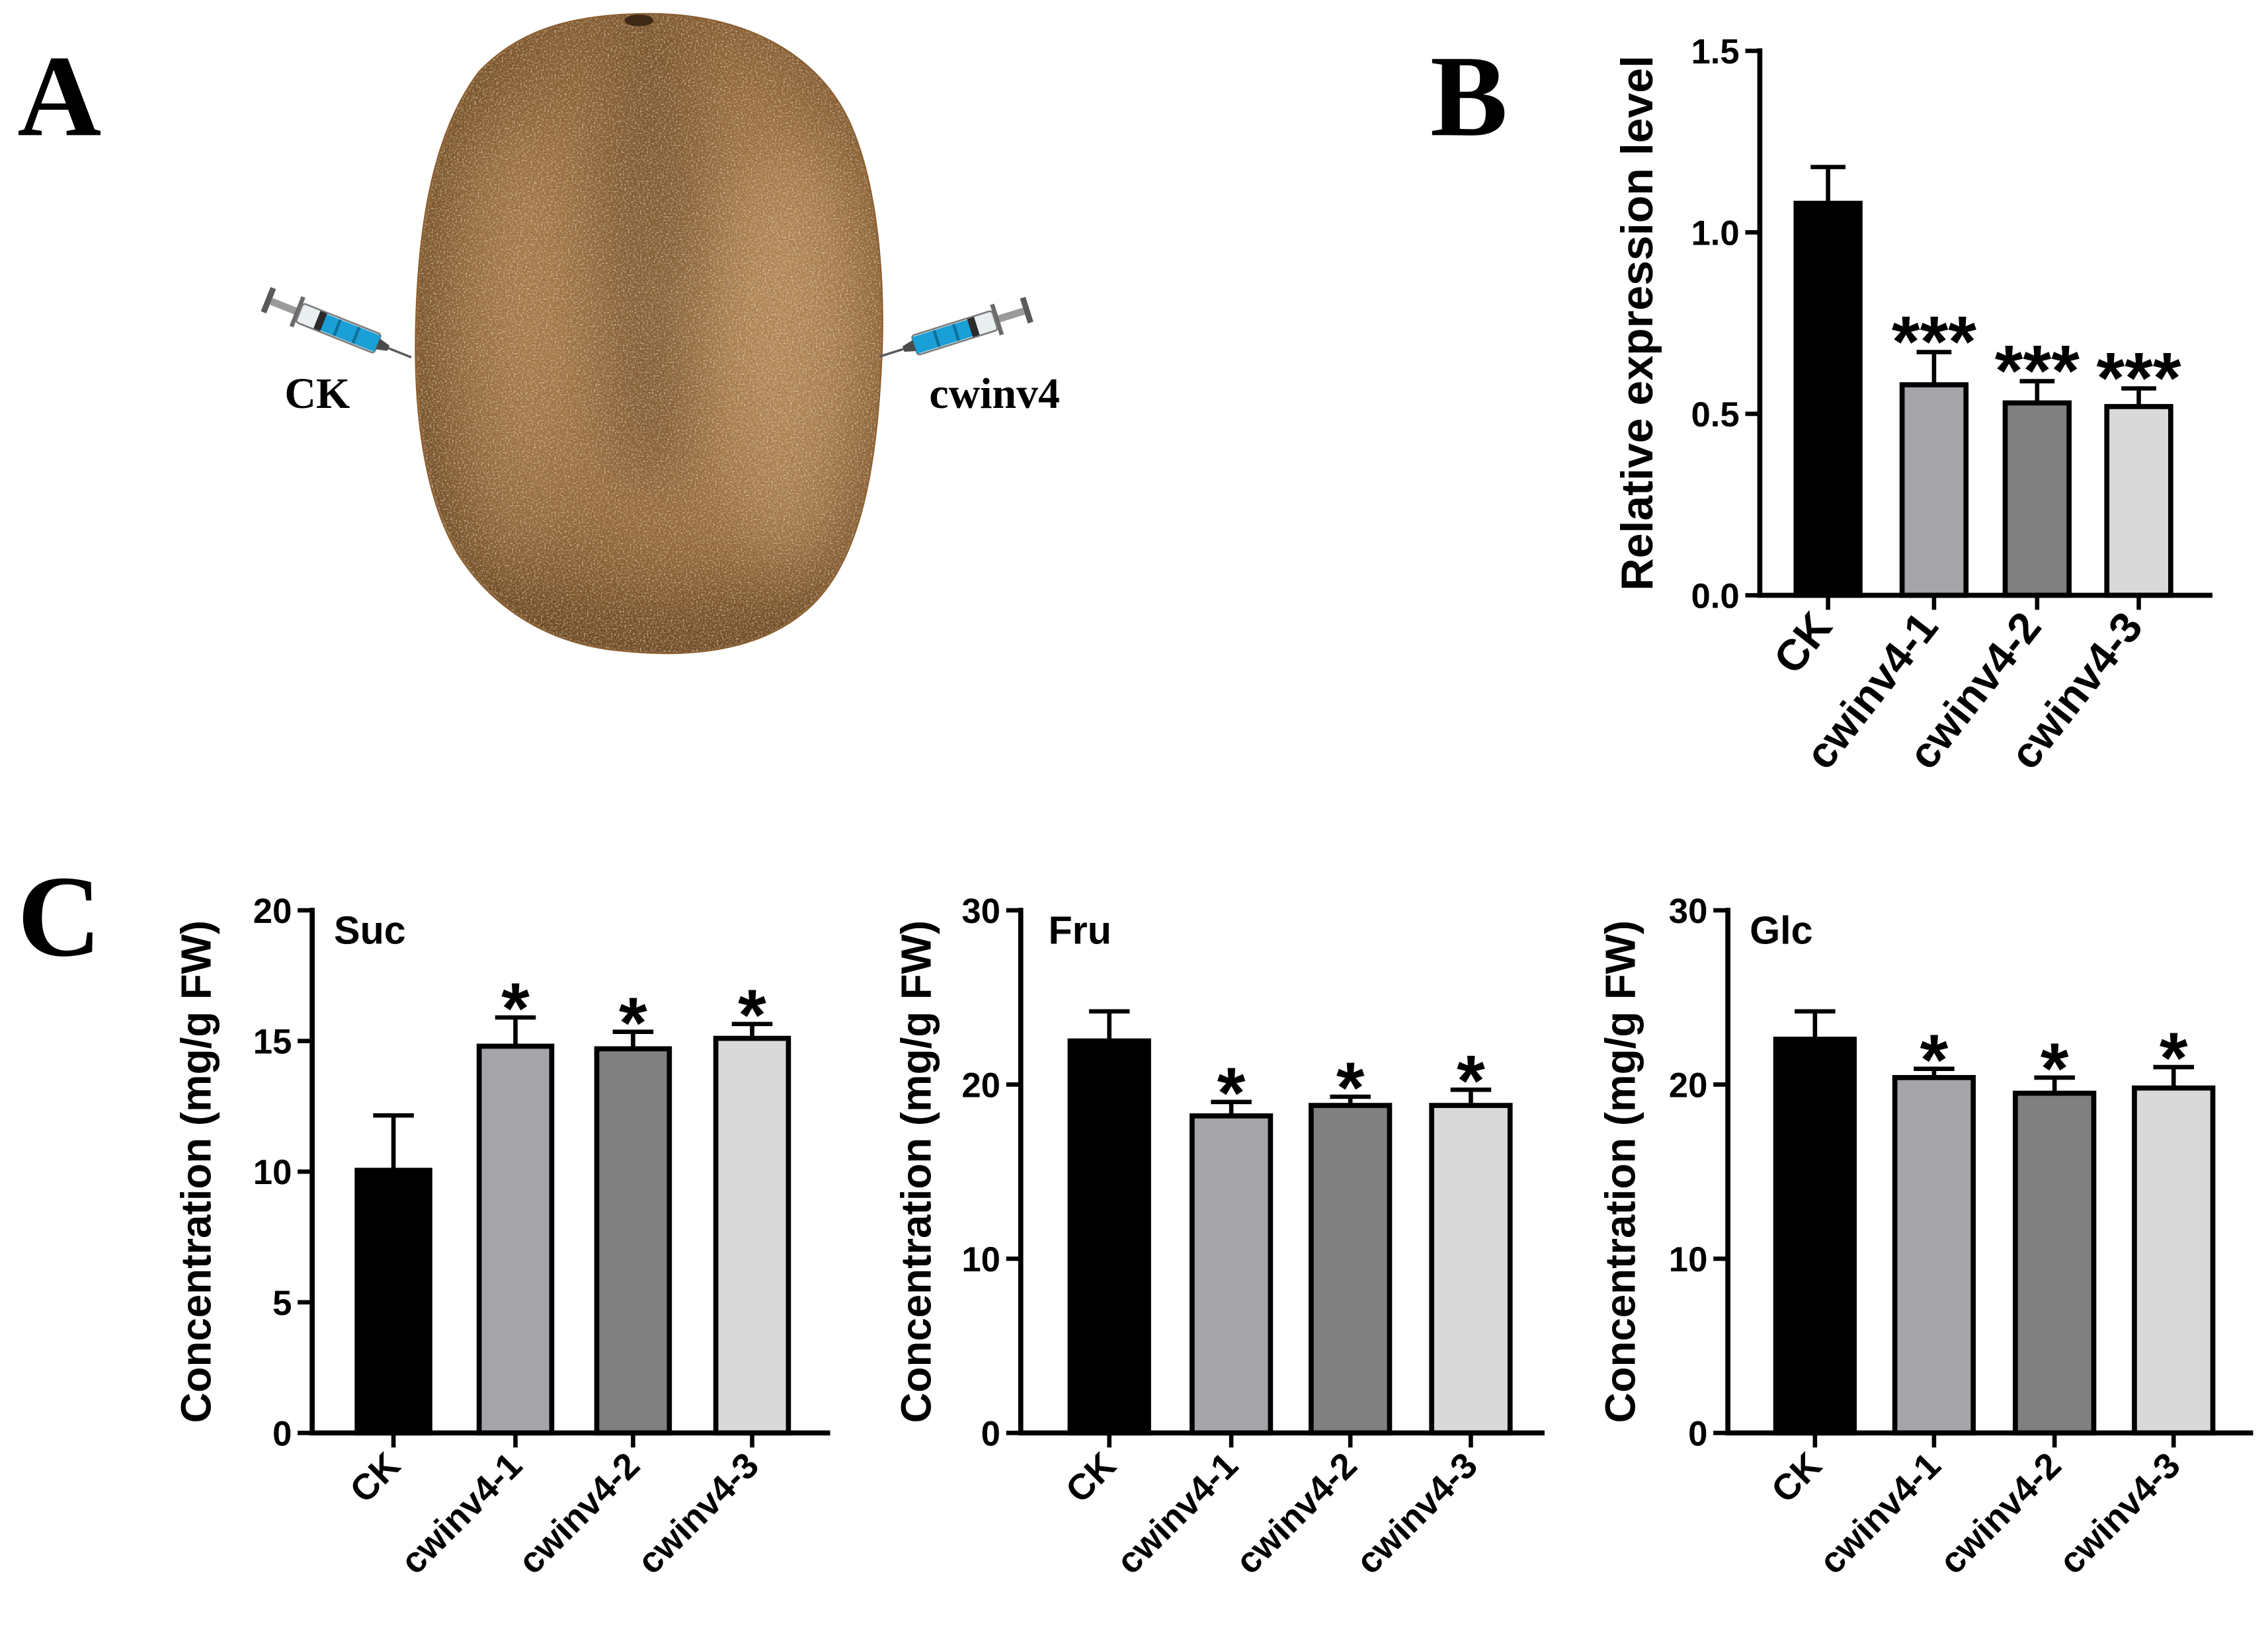  Describe the element at coordinates (1231, 1093) in the screenshot. I see `chart-fru-significance-marker-1: *` at that location.